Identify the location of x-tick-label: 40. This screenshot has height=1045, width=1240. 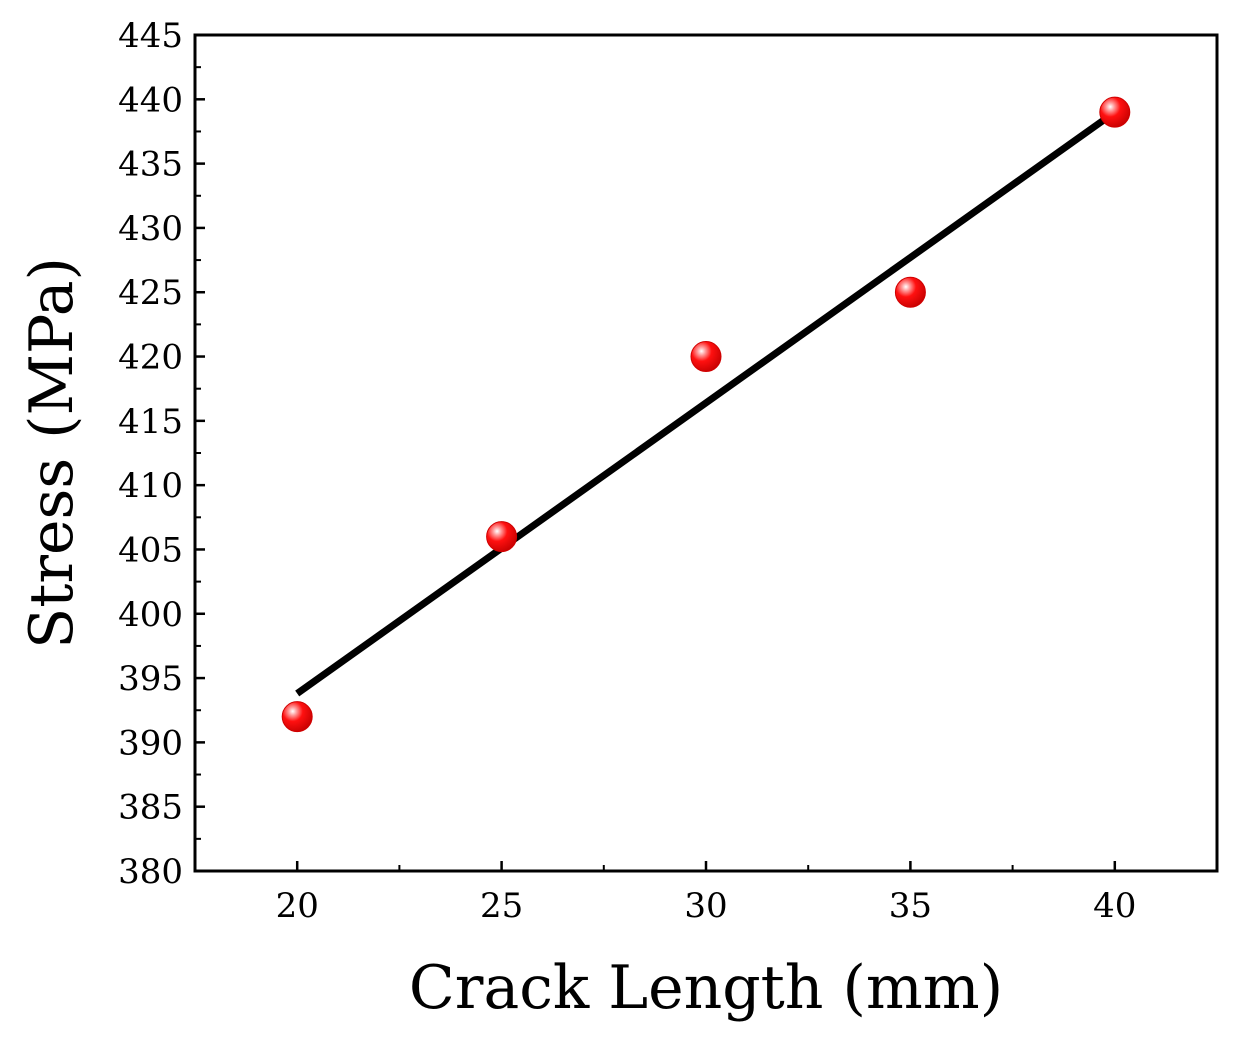
(1114, 906).